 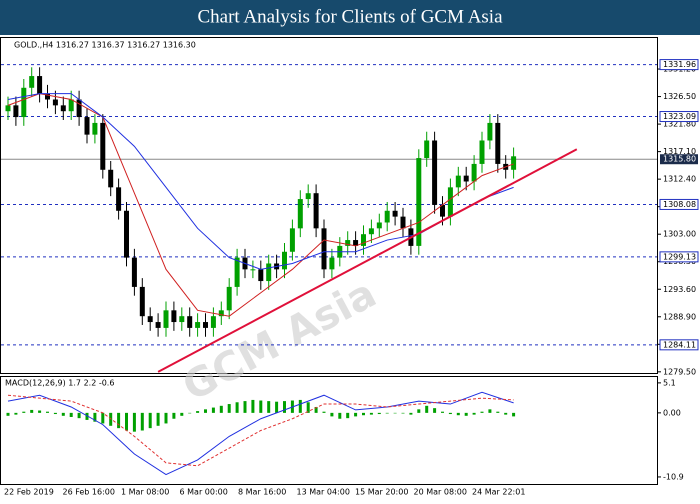 I want to click on x-tick-label: 1 Mar 08:00, so click(x=145, y=492).